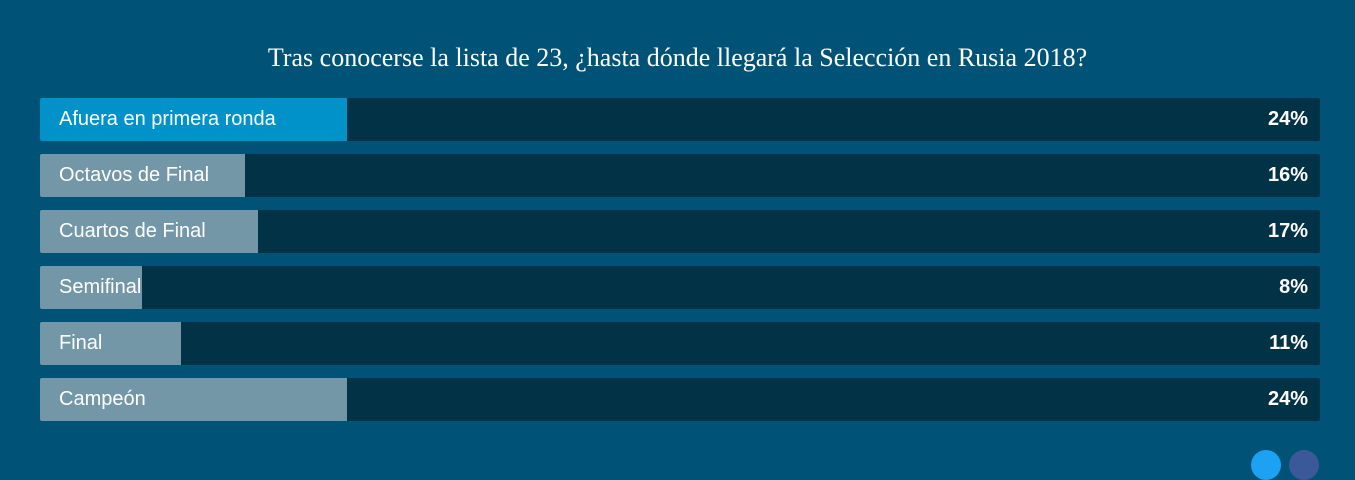  What do you see at coordinates (1287, 231) in the screenshot?
I see `option-percentage: 17%` at bounding box center [1287, 231].